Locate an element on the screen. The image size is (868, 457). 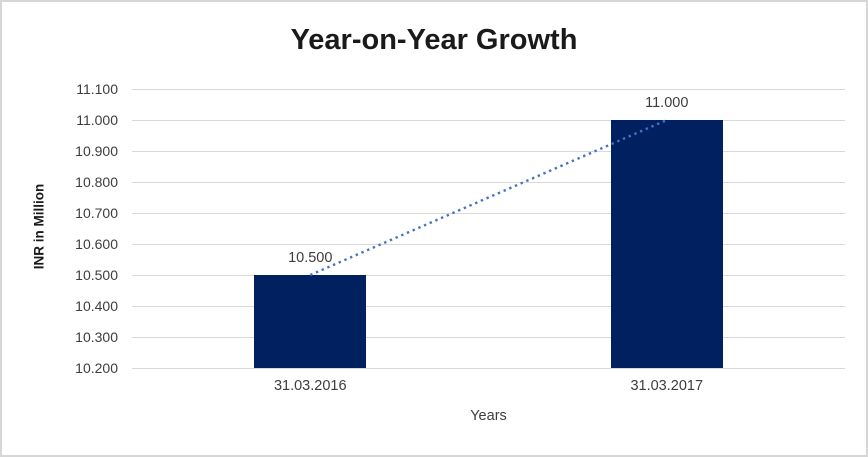
x-tick-label: 31.03.2017 is located at coordinates (667, 386).